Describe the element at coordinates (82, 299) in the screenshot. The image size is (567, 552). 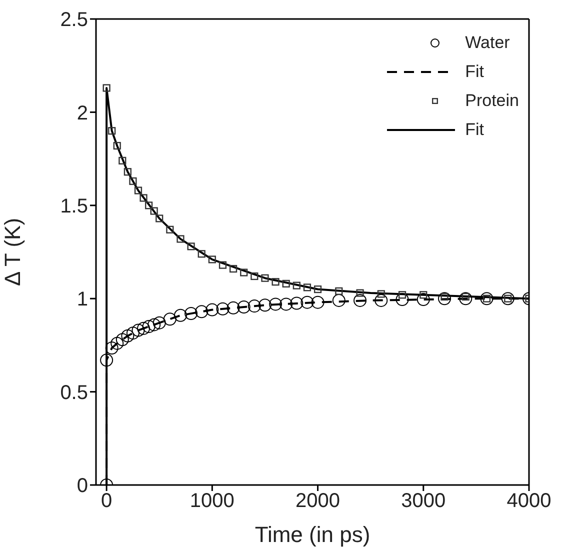
I see `y-tick-label: 1` at that location.